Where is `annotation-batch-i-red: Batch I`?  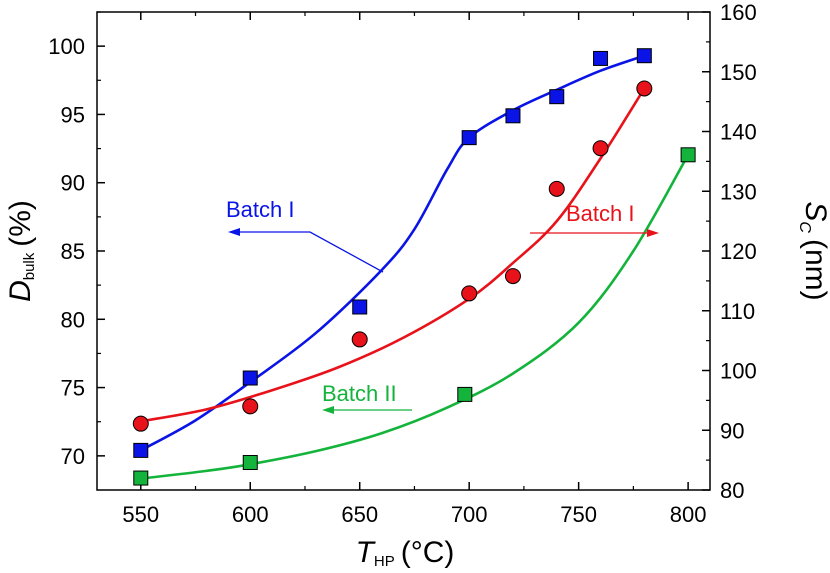
annotation-batch-i-red: Batch I is located at coordinates (600, 213).